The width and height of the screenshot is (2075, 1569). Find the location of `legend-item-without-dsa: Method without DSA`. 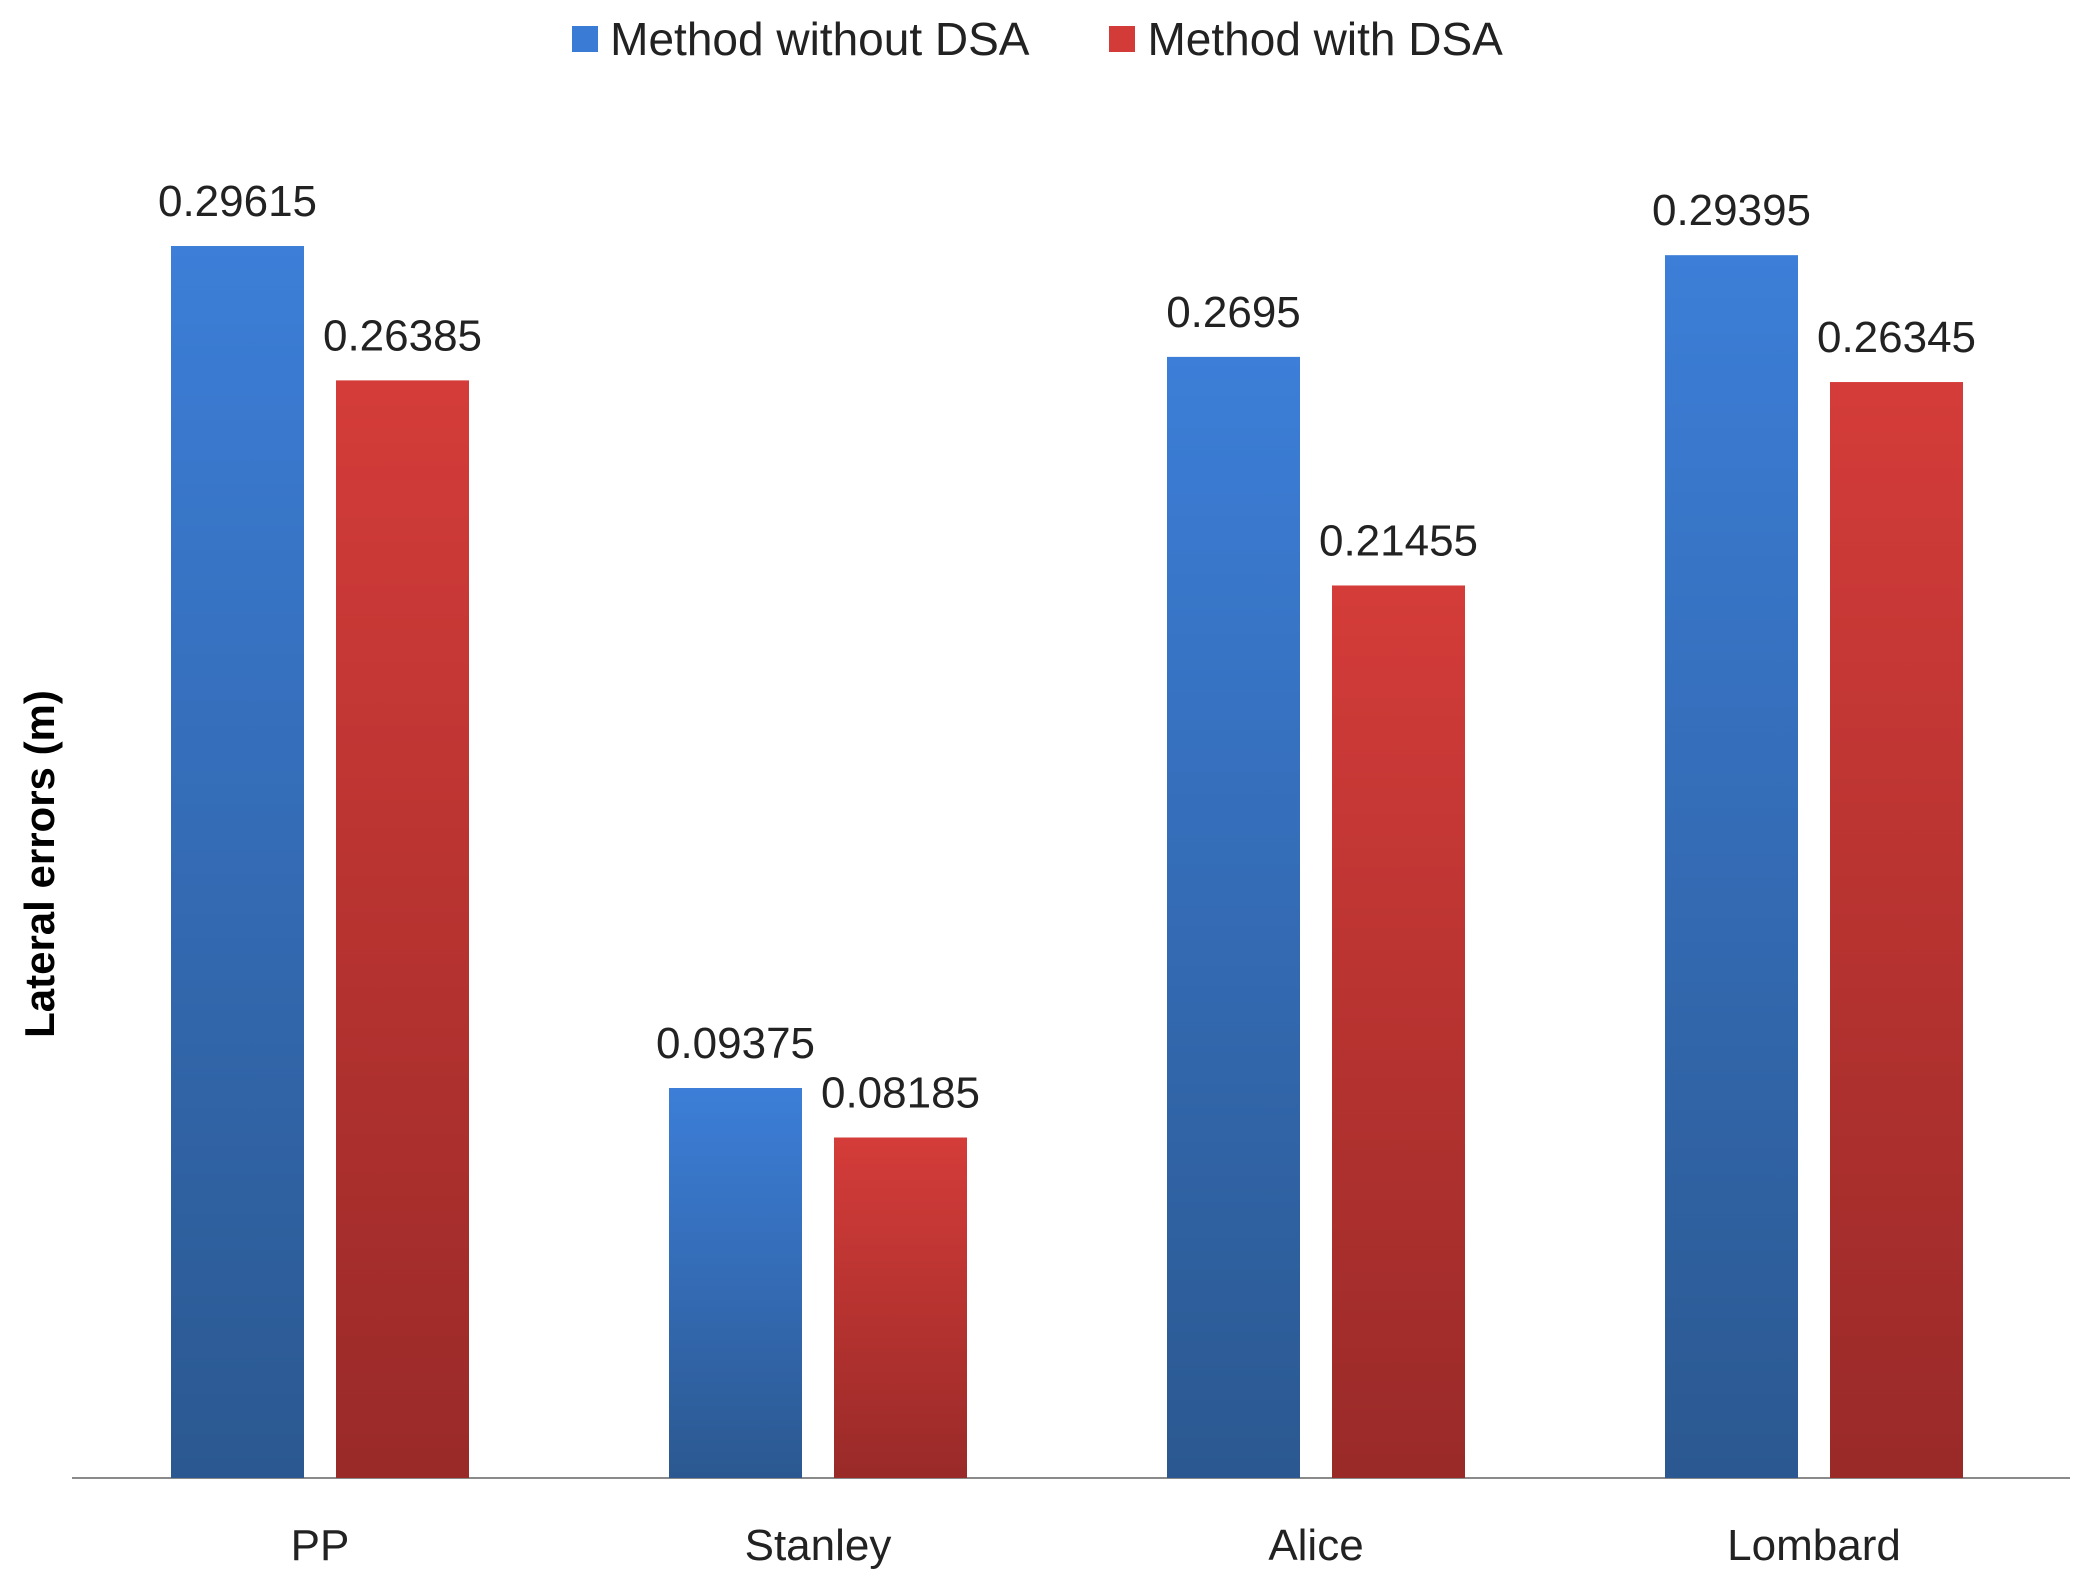

legend-item-without-dsa: Method without DSA is located at coordinates (800, 39).